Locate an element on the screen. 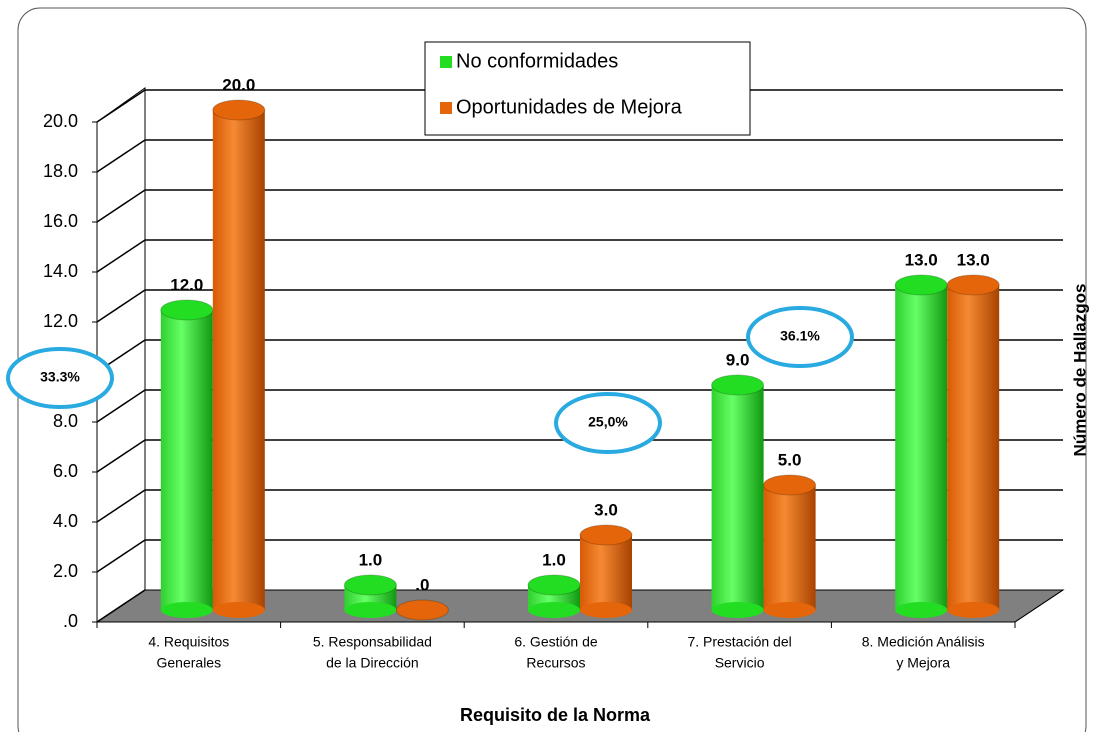  x-tick-label: Servicio is located at coordinates (740, 663).